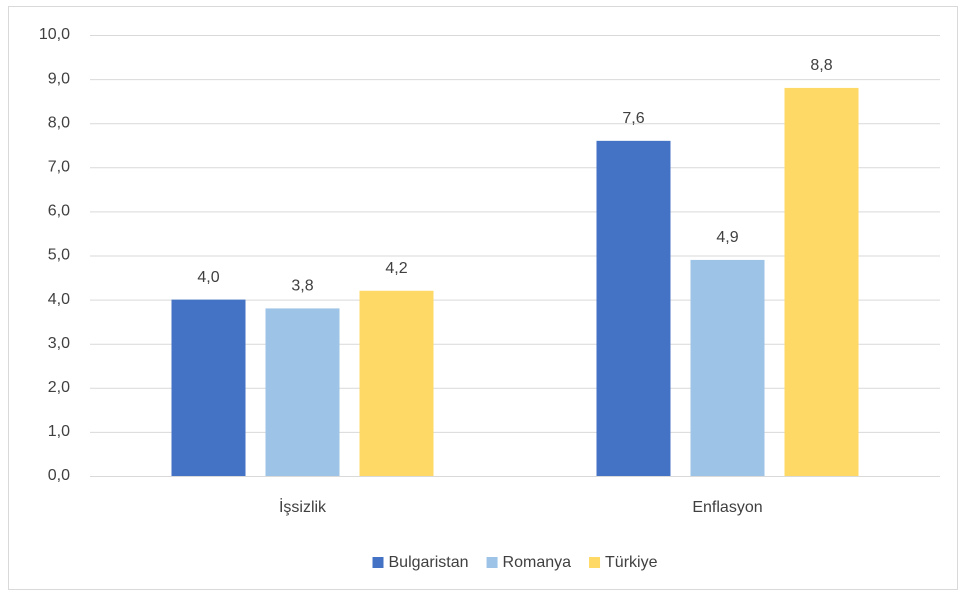 The image size is (960, 596). What do you see at coordinates (59, 167) in the screenshot?
I see `y-tick-label: 7,0` at bounding box center [59, 167].